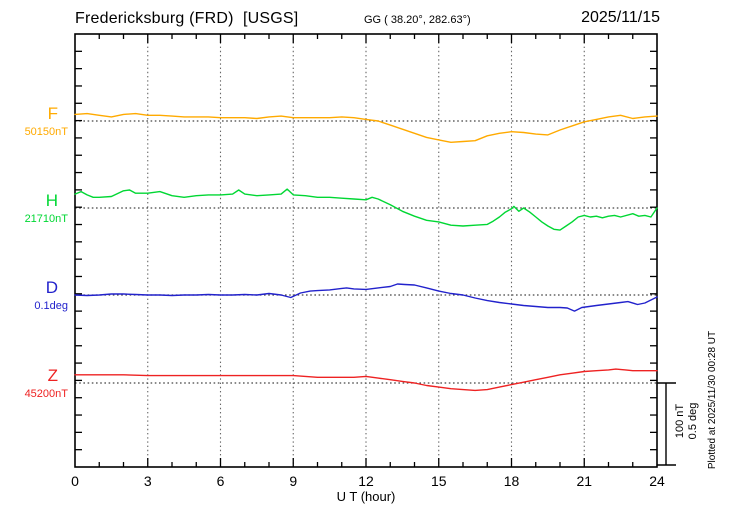  I want to click on x-tick-label-3: 3, so click(147, 481).